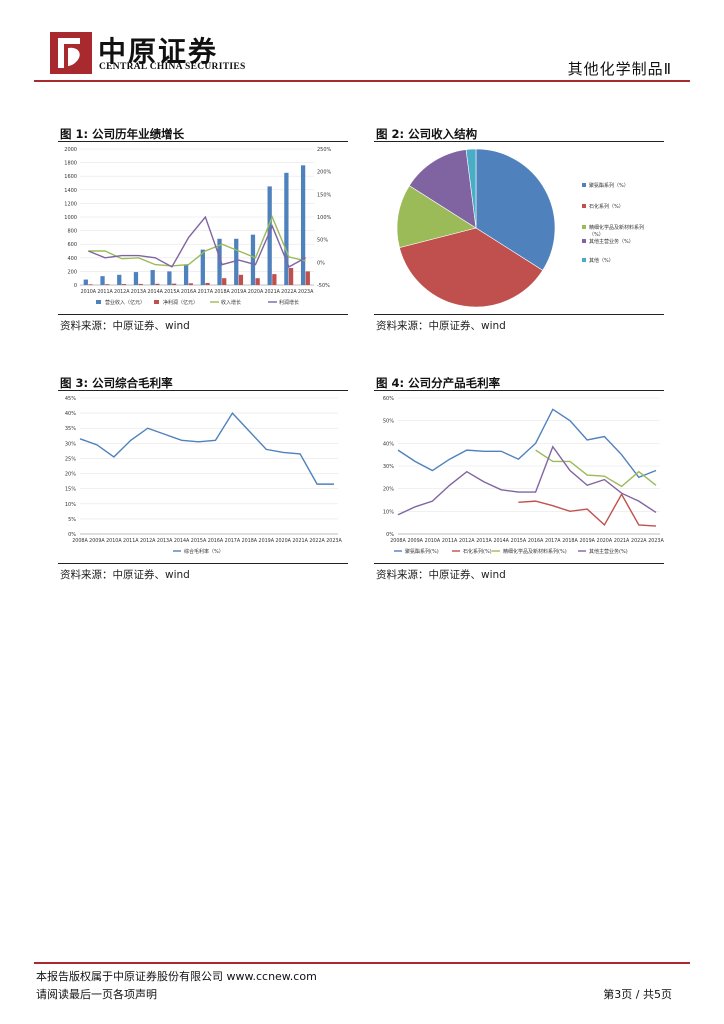 Image resolution: width=724 pixels, height=1024 pixels. What do you see at coordinates (70, 204) in the screenshot?
I see `y-tick-label: 1200` at bounding box center [70, 204].